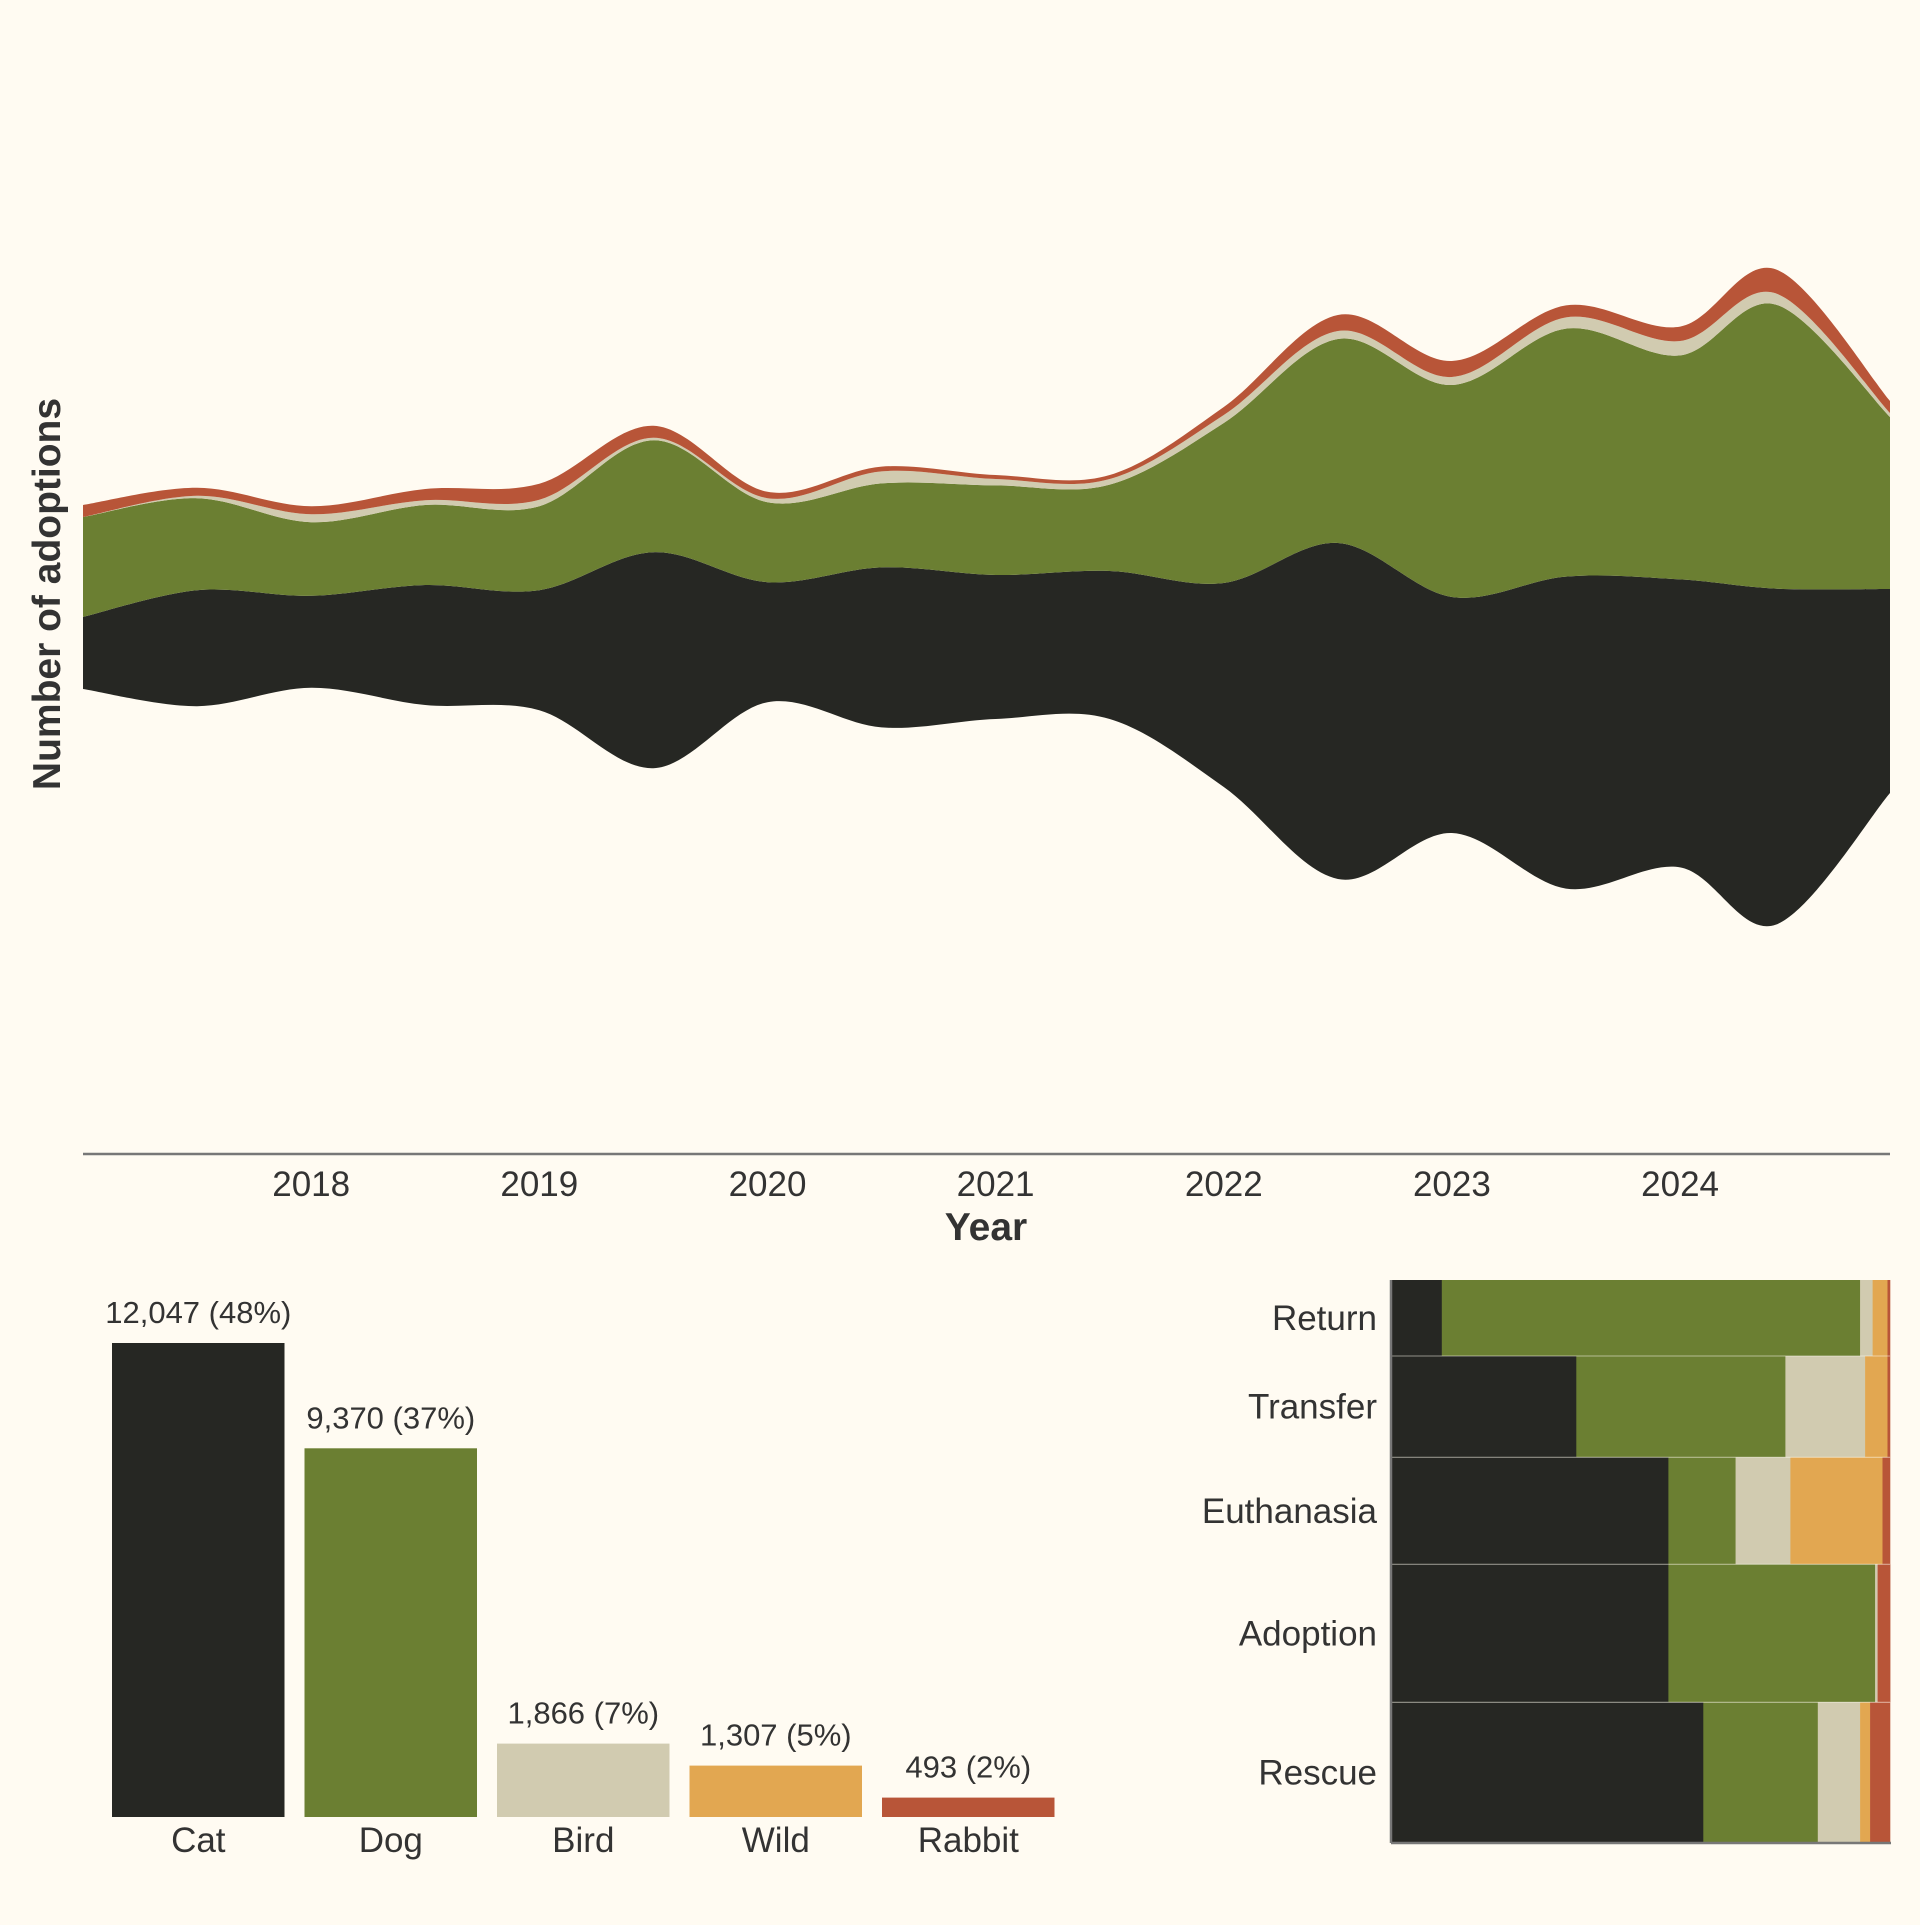 The image size is (1920, 1925). I want to click on marimekko-row-labels: Return Transfer Euthanasia Adoption Rescue, so click(1290, 1546).